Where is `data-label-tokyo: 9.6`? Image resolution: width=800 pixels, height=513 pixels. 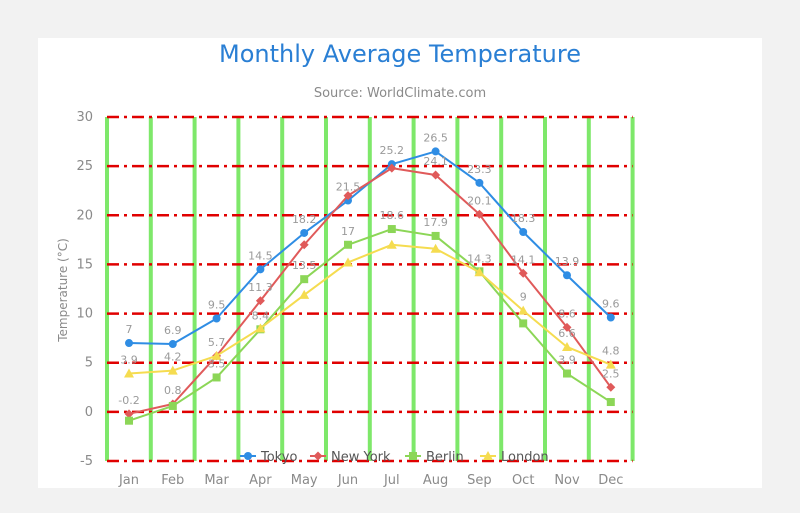
data-label-tokyo: 9.6 is located at coordinates (611, 304).